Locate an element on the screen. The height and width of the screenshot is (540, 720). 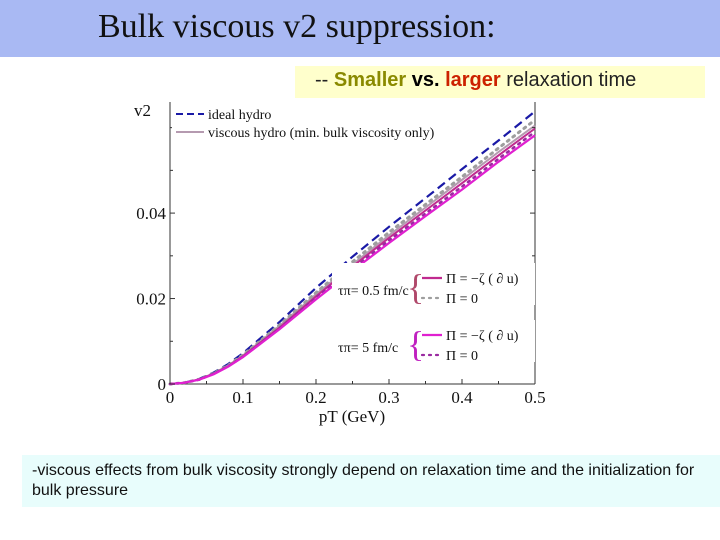
legend-label: ideal hydro is located at coordinates (239, 115).